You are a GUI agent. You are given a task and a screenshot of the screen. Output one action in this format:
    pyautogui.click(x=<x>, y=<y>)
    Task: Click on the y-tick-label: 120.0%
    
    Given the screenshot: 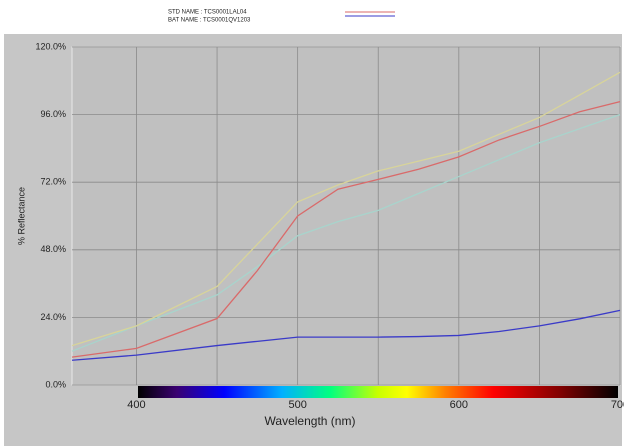 What is the action you would take?
    pyautogui.click(x=50, y=46)
    